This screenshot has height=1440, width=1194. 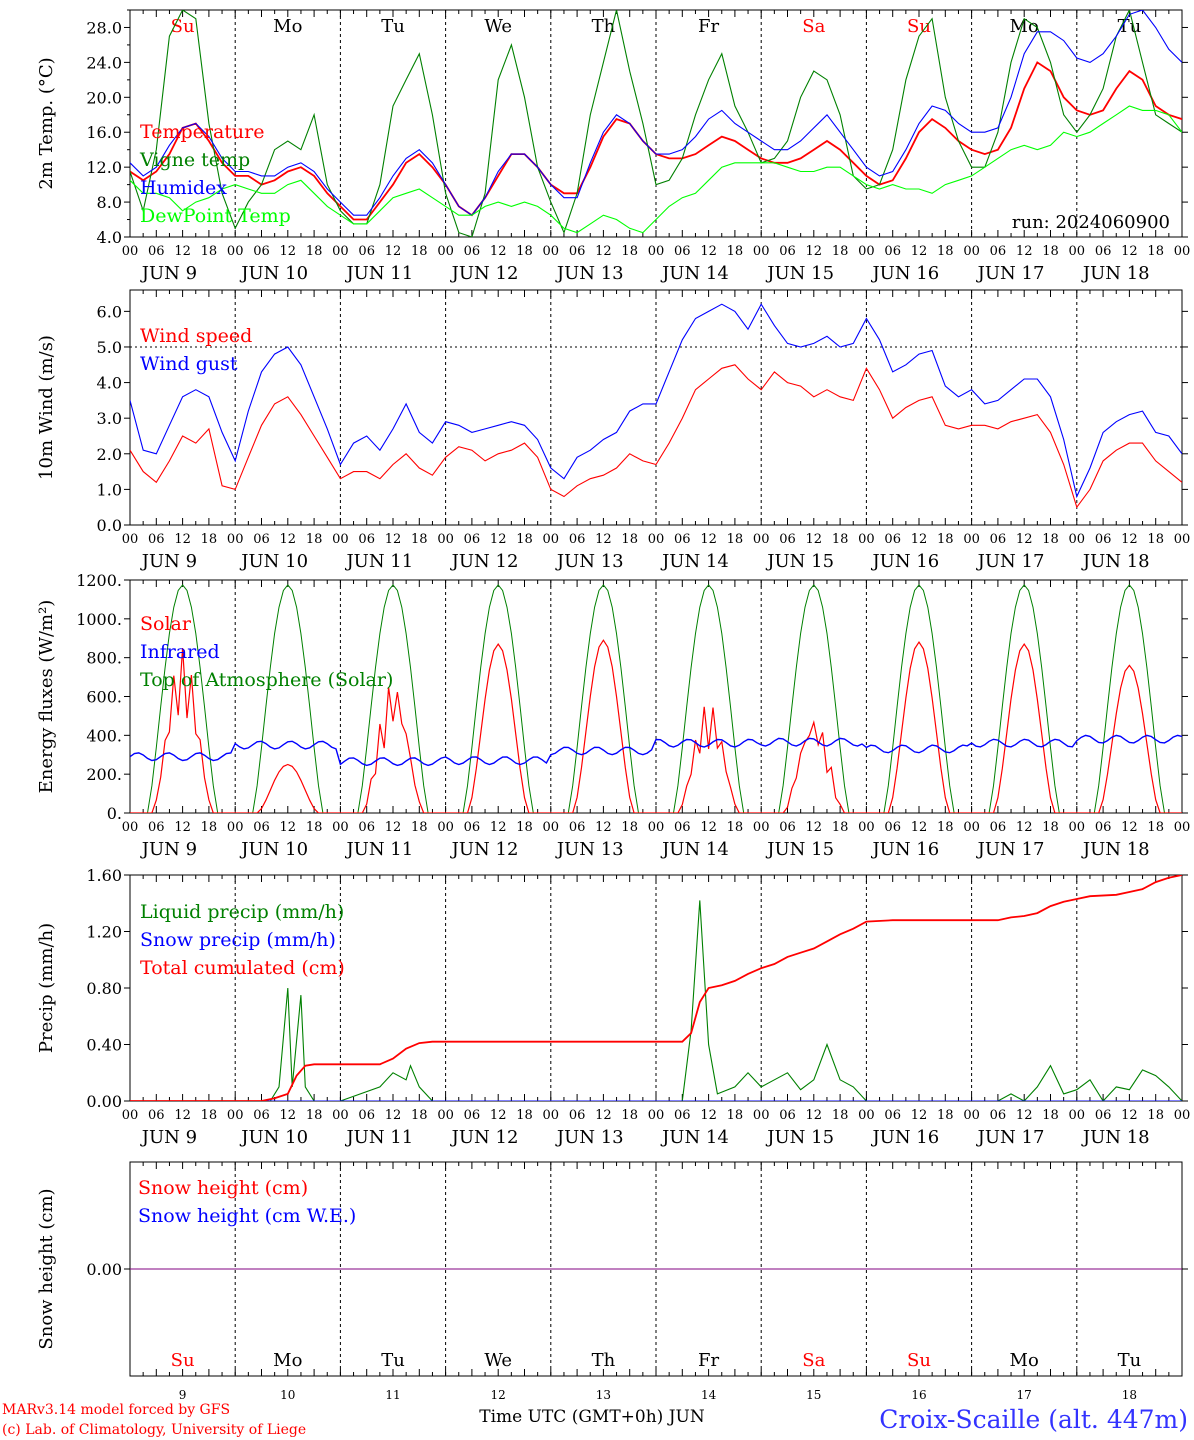 I want to click on series-toa-solar, so click(x=656, y=698).